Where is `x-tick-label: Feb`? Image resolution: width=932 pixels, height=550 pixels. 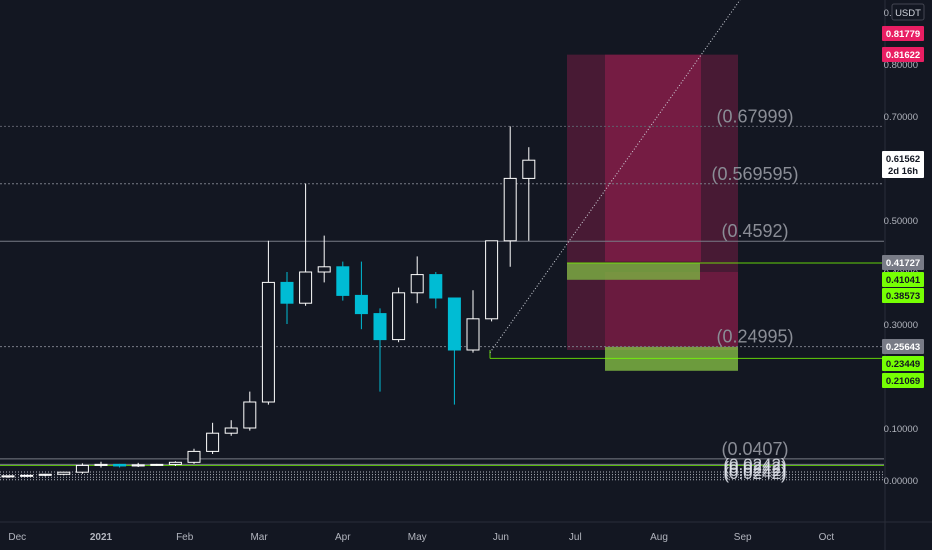 x-tick-label: Feb is located at coordinates (185, 537).